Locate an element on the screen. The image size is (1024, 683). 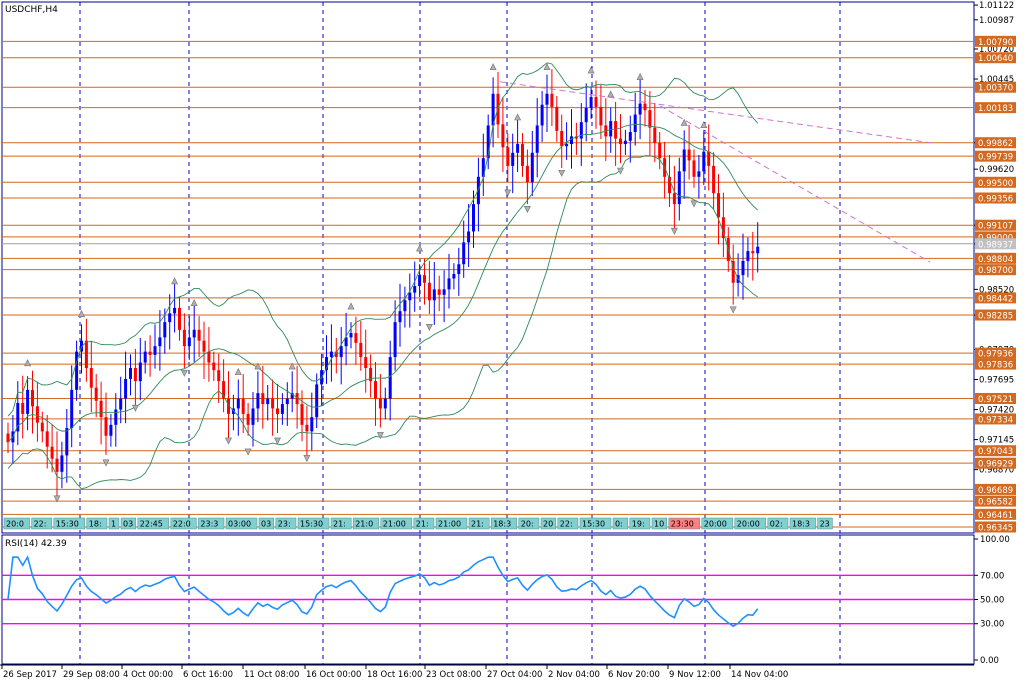
time-axis-label: 23 Oct 08:00 is located at coordinates (453, 675).